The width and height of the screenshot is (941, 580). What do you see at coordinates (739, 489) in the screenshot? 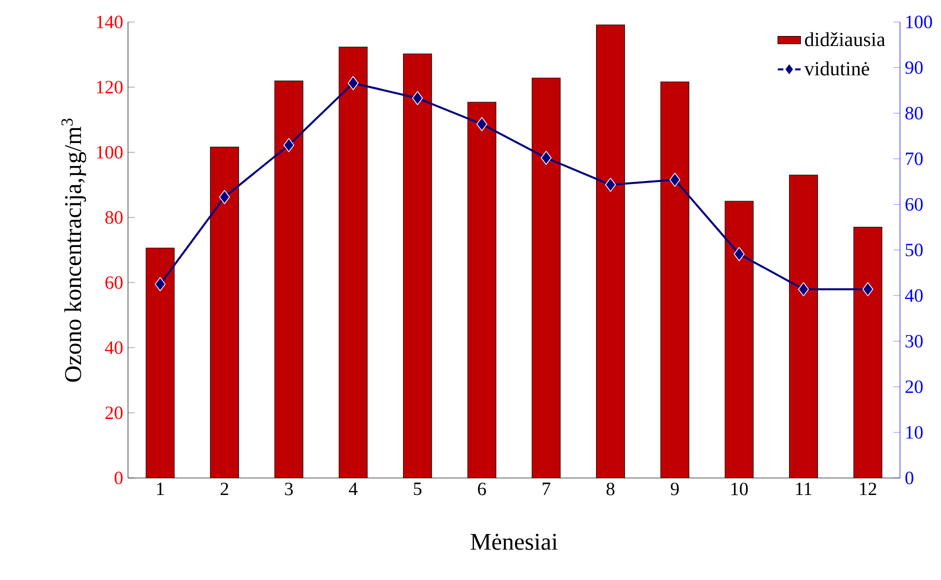
I see `x-tick-label: 10` at bounding box center [739, 489].